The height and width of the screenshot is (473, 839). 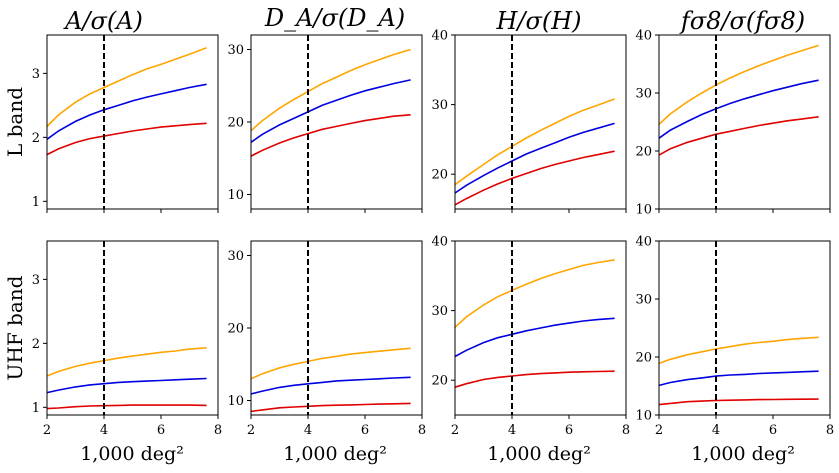 I want to click on panel-UHF-H: 20 30 40 2 4 6 8, so click(x=530, y=337).